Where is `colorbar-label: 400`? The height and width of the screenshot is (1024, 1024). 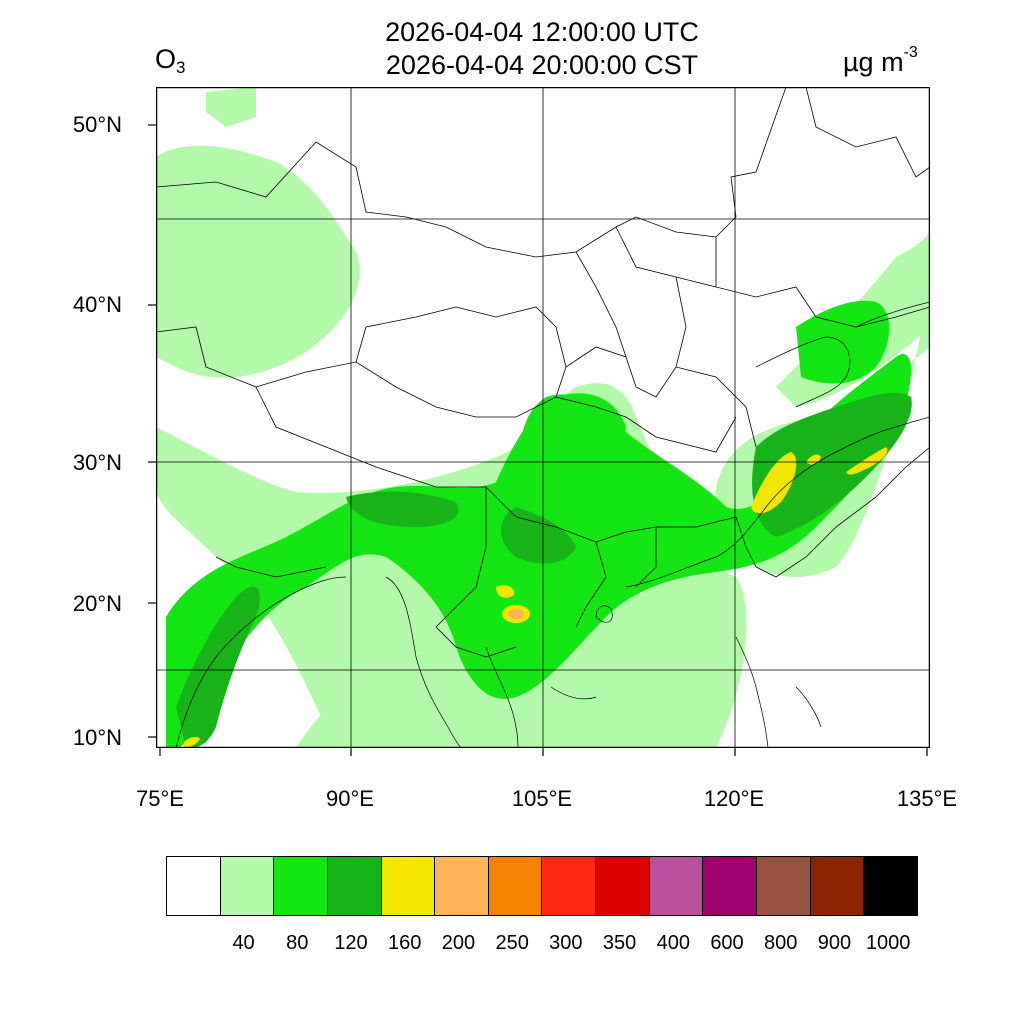
colorbar-label: 400 is located at coordinates (673, 943).